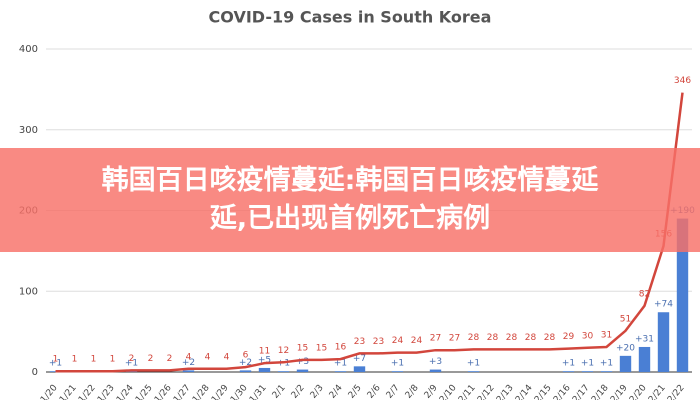 The width and height of the screenshot is (700, 400). I want to click on banner-line: 延,已出现首例死亡病例, so click(350, 218).